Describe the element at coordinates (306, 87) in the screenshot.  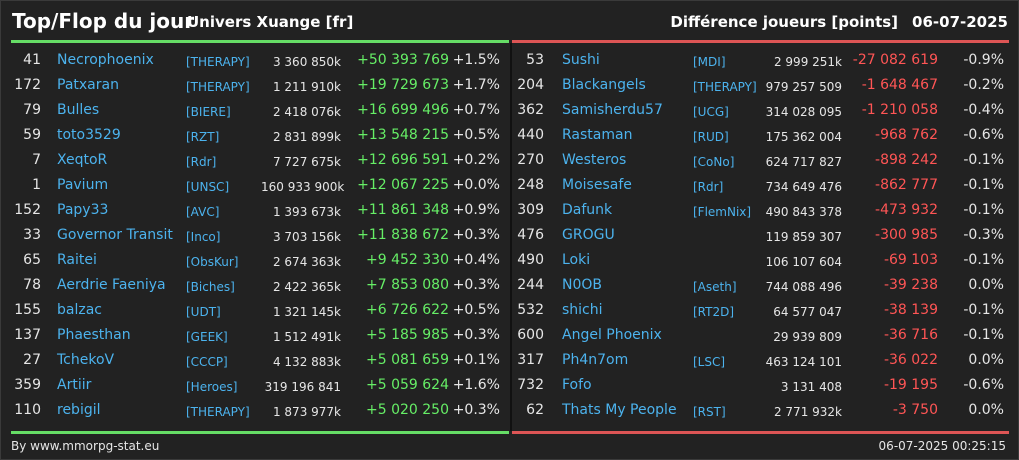
I see `player-points: 1 211 910k` at that location.